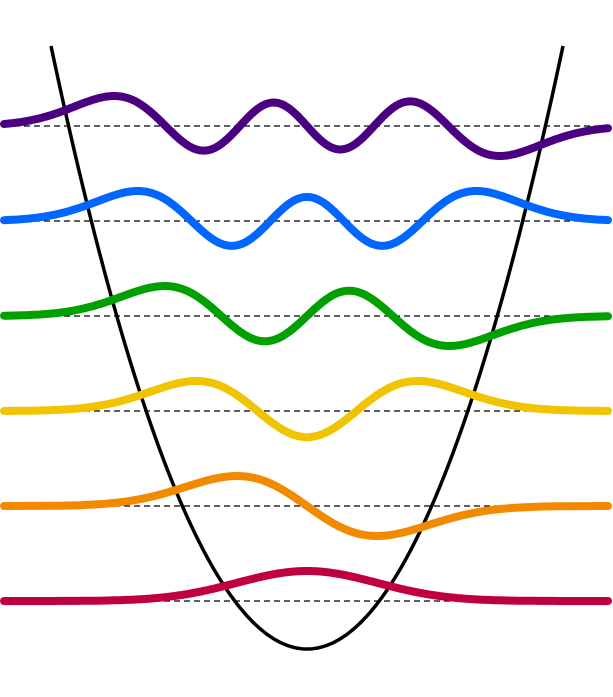 This screenshot has height=697, width=613. Describe the element at coordinates (306, 126) in the screenshot. I see `wavefunction-n5` at that location.